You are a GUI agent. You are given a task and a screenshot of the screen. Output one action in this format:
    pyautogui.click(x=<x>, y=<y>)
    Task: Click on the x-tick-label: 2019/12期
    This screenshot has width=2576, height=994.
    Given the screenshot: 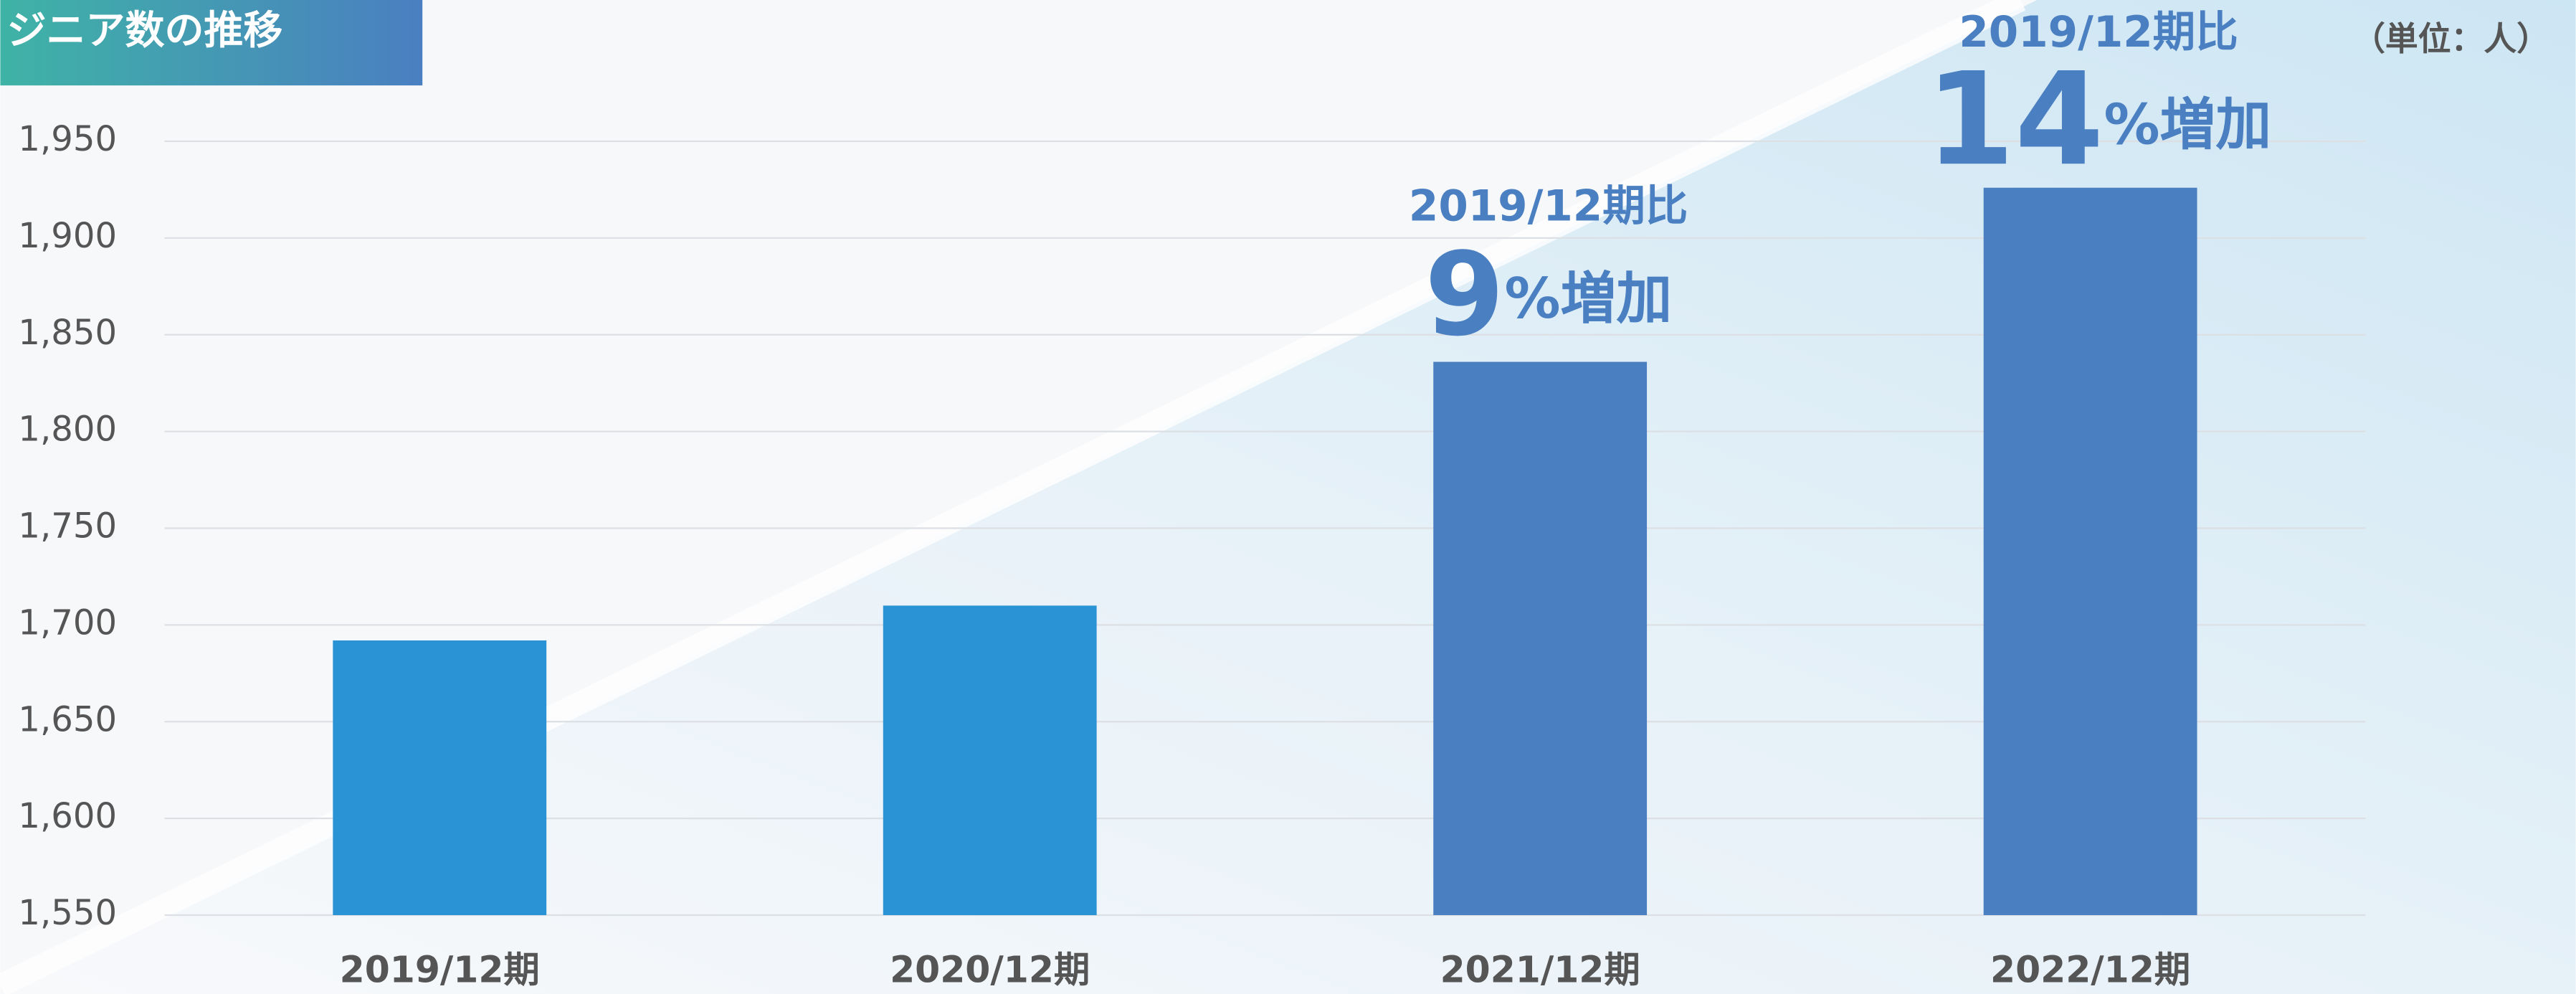 What is the action you would take?
    pyautogui.click(x=440, y=970)
    